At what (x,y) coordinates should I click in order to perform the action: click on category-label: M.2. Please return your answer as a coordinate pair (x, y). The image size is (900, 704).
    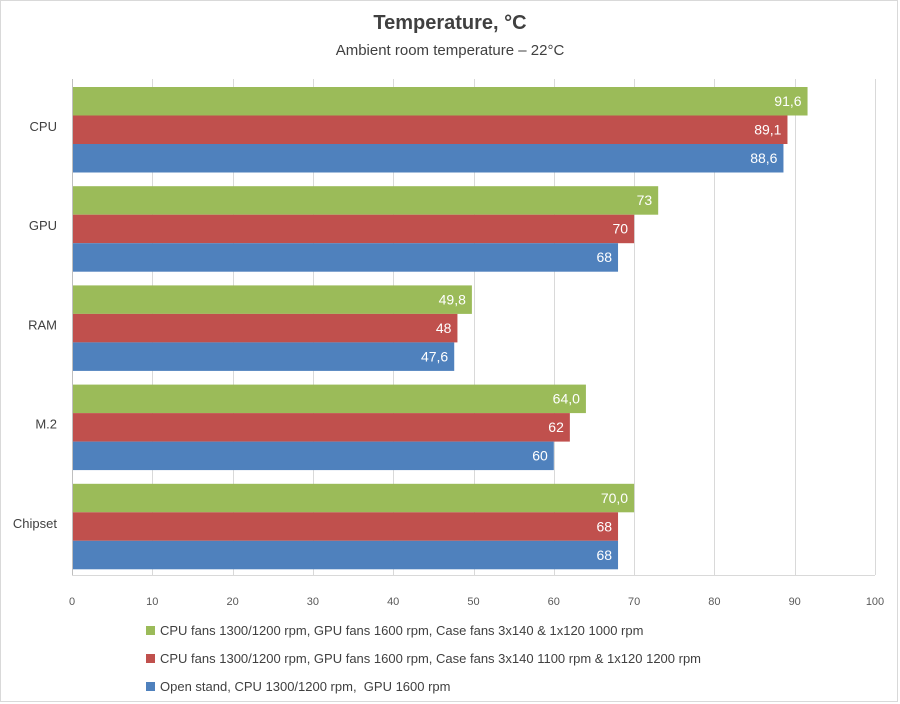
    Looking at the image, I should click on (46, 424).